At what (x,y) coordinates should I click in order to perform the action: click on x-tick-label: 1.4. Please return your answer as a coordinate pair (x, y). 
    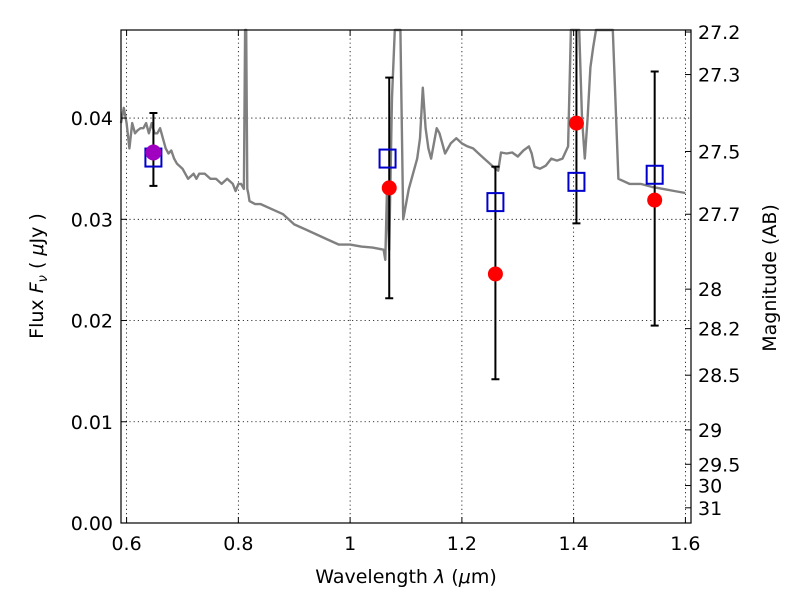
    Looking at the image, I should click on (574, 544).